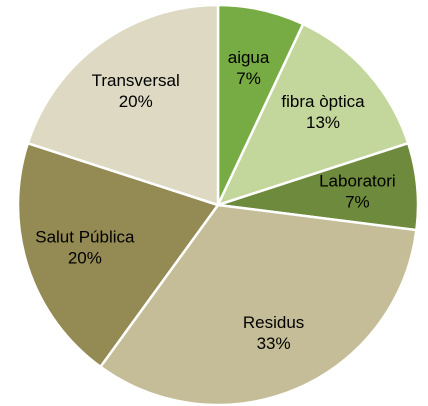 The height and width of the screenshot is (406, 428). What do you see at coordinates (136, 80) in the screenshot?
I see `slice-label: Transversal` at bounding box center [136, 80].